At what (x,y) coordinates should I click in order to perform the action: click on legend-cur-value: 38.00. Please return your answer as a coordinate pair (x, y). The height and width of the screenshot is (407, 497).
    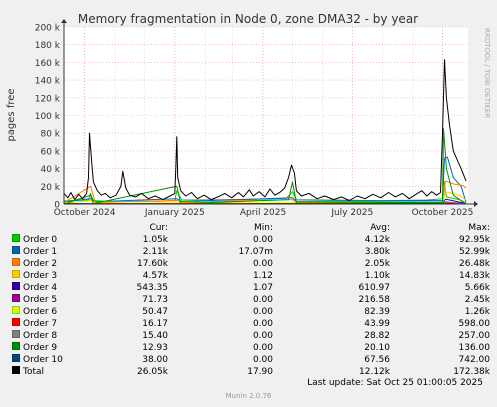
    Looking at the image, I should click on (155, 360).